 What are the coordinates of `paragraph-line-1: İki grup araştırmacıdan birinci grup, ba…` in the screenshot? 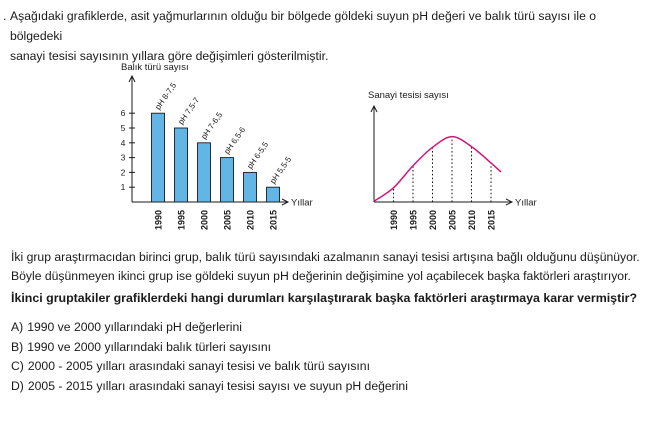 It's located at (325, 257).